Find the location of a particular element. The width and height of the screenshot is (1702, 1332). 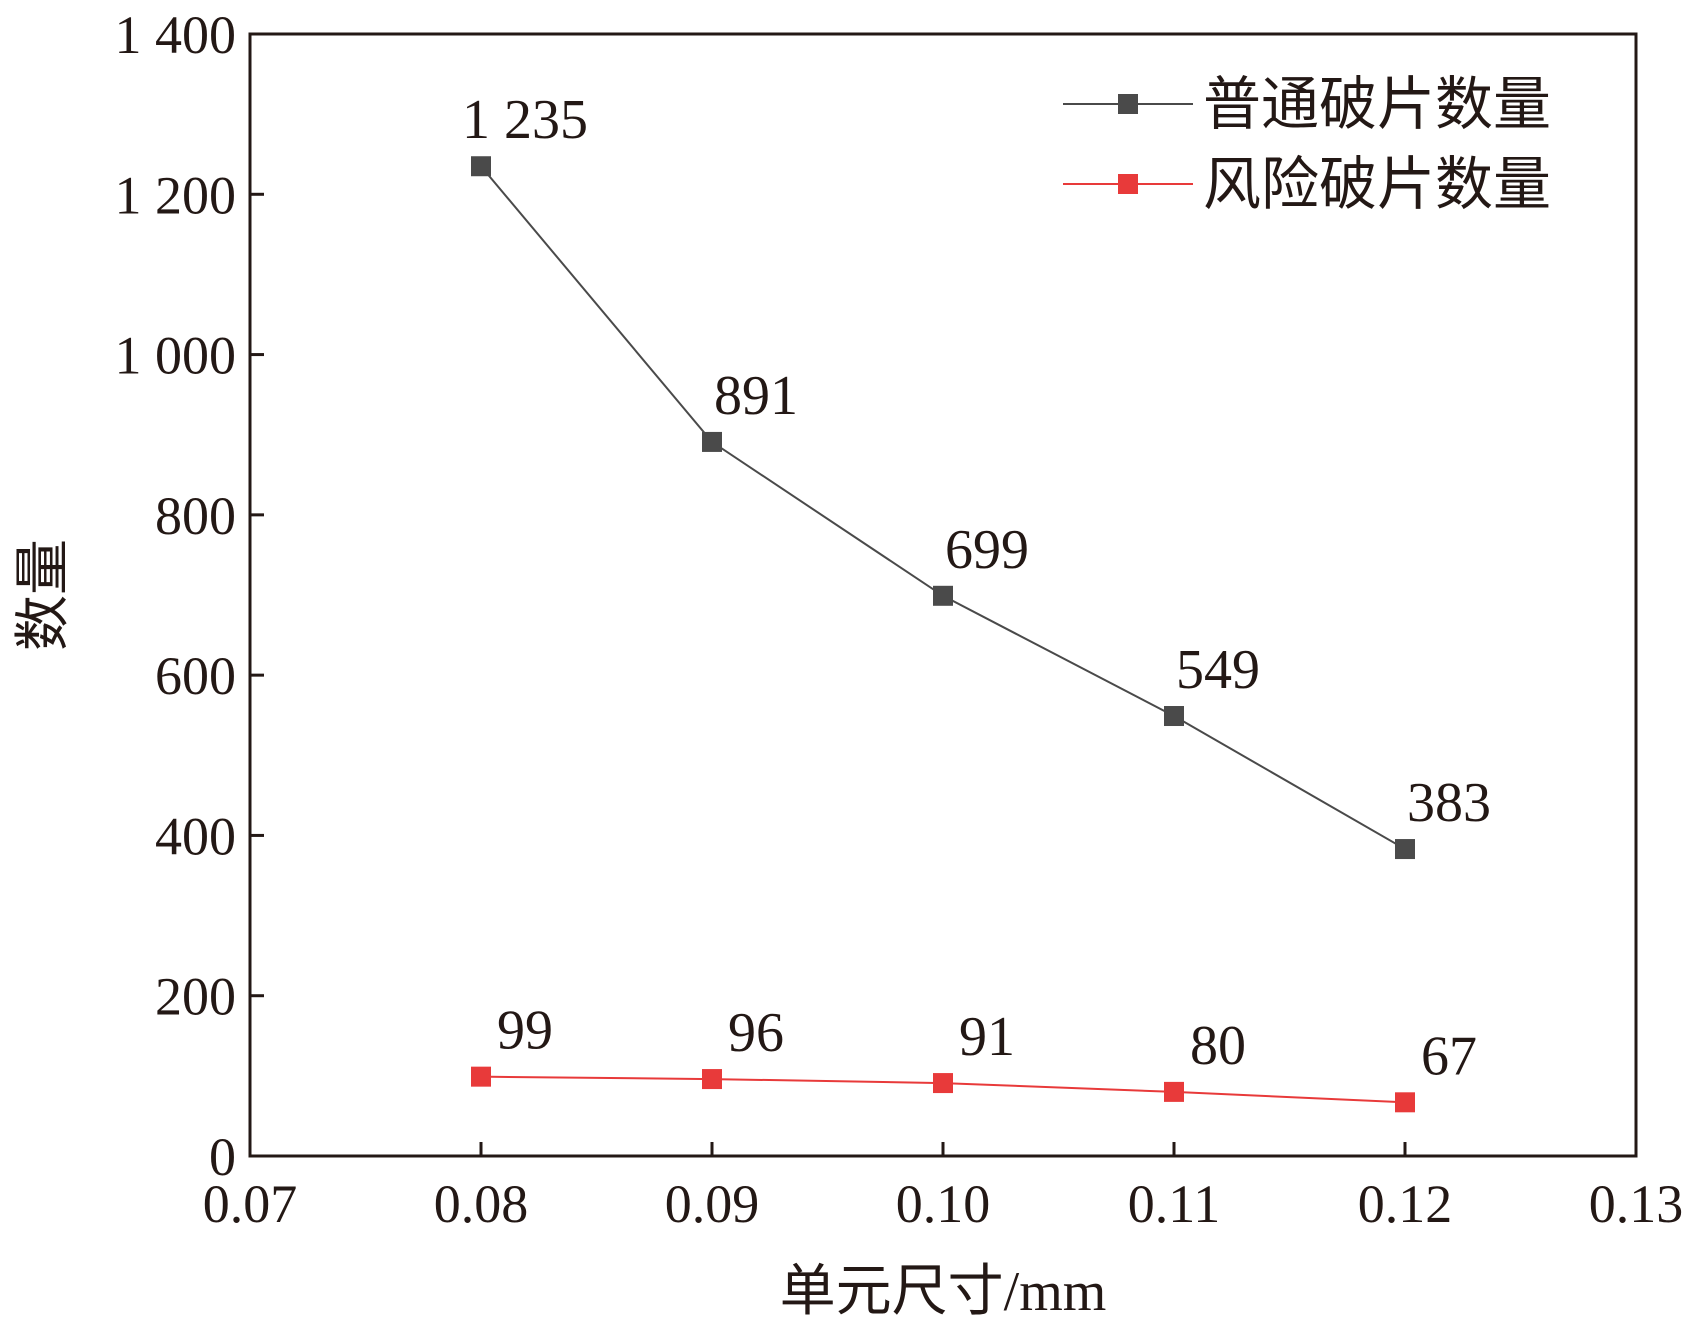

y-tick-label: 200 is located at coordinates (195, 997).